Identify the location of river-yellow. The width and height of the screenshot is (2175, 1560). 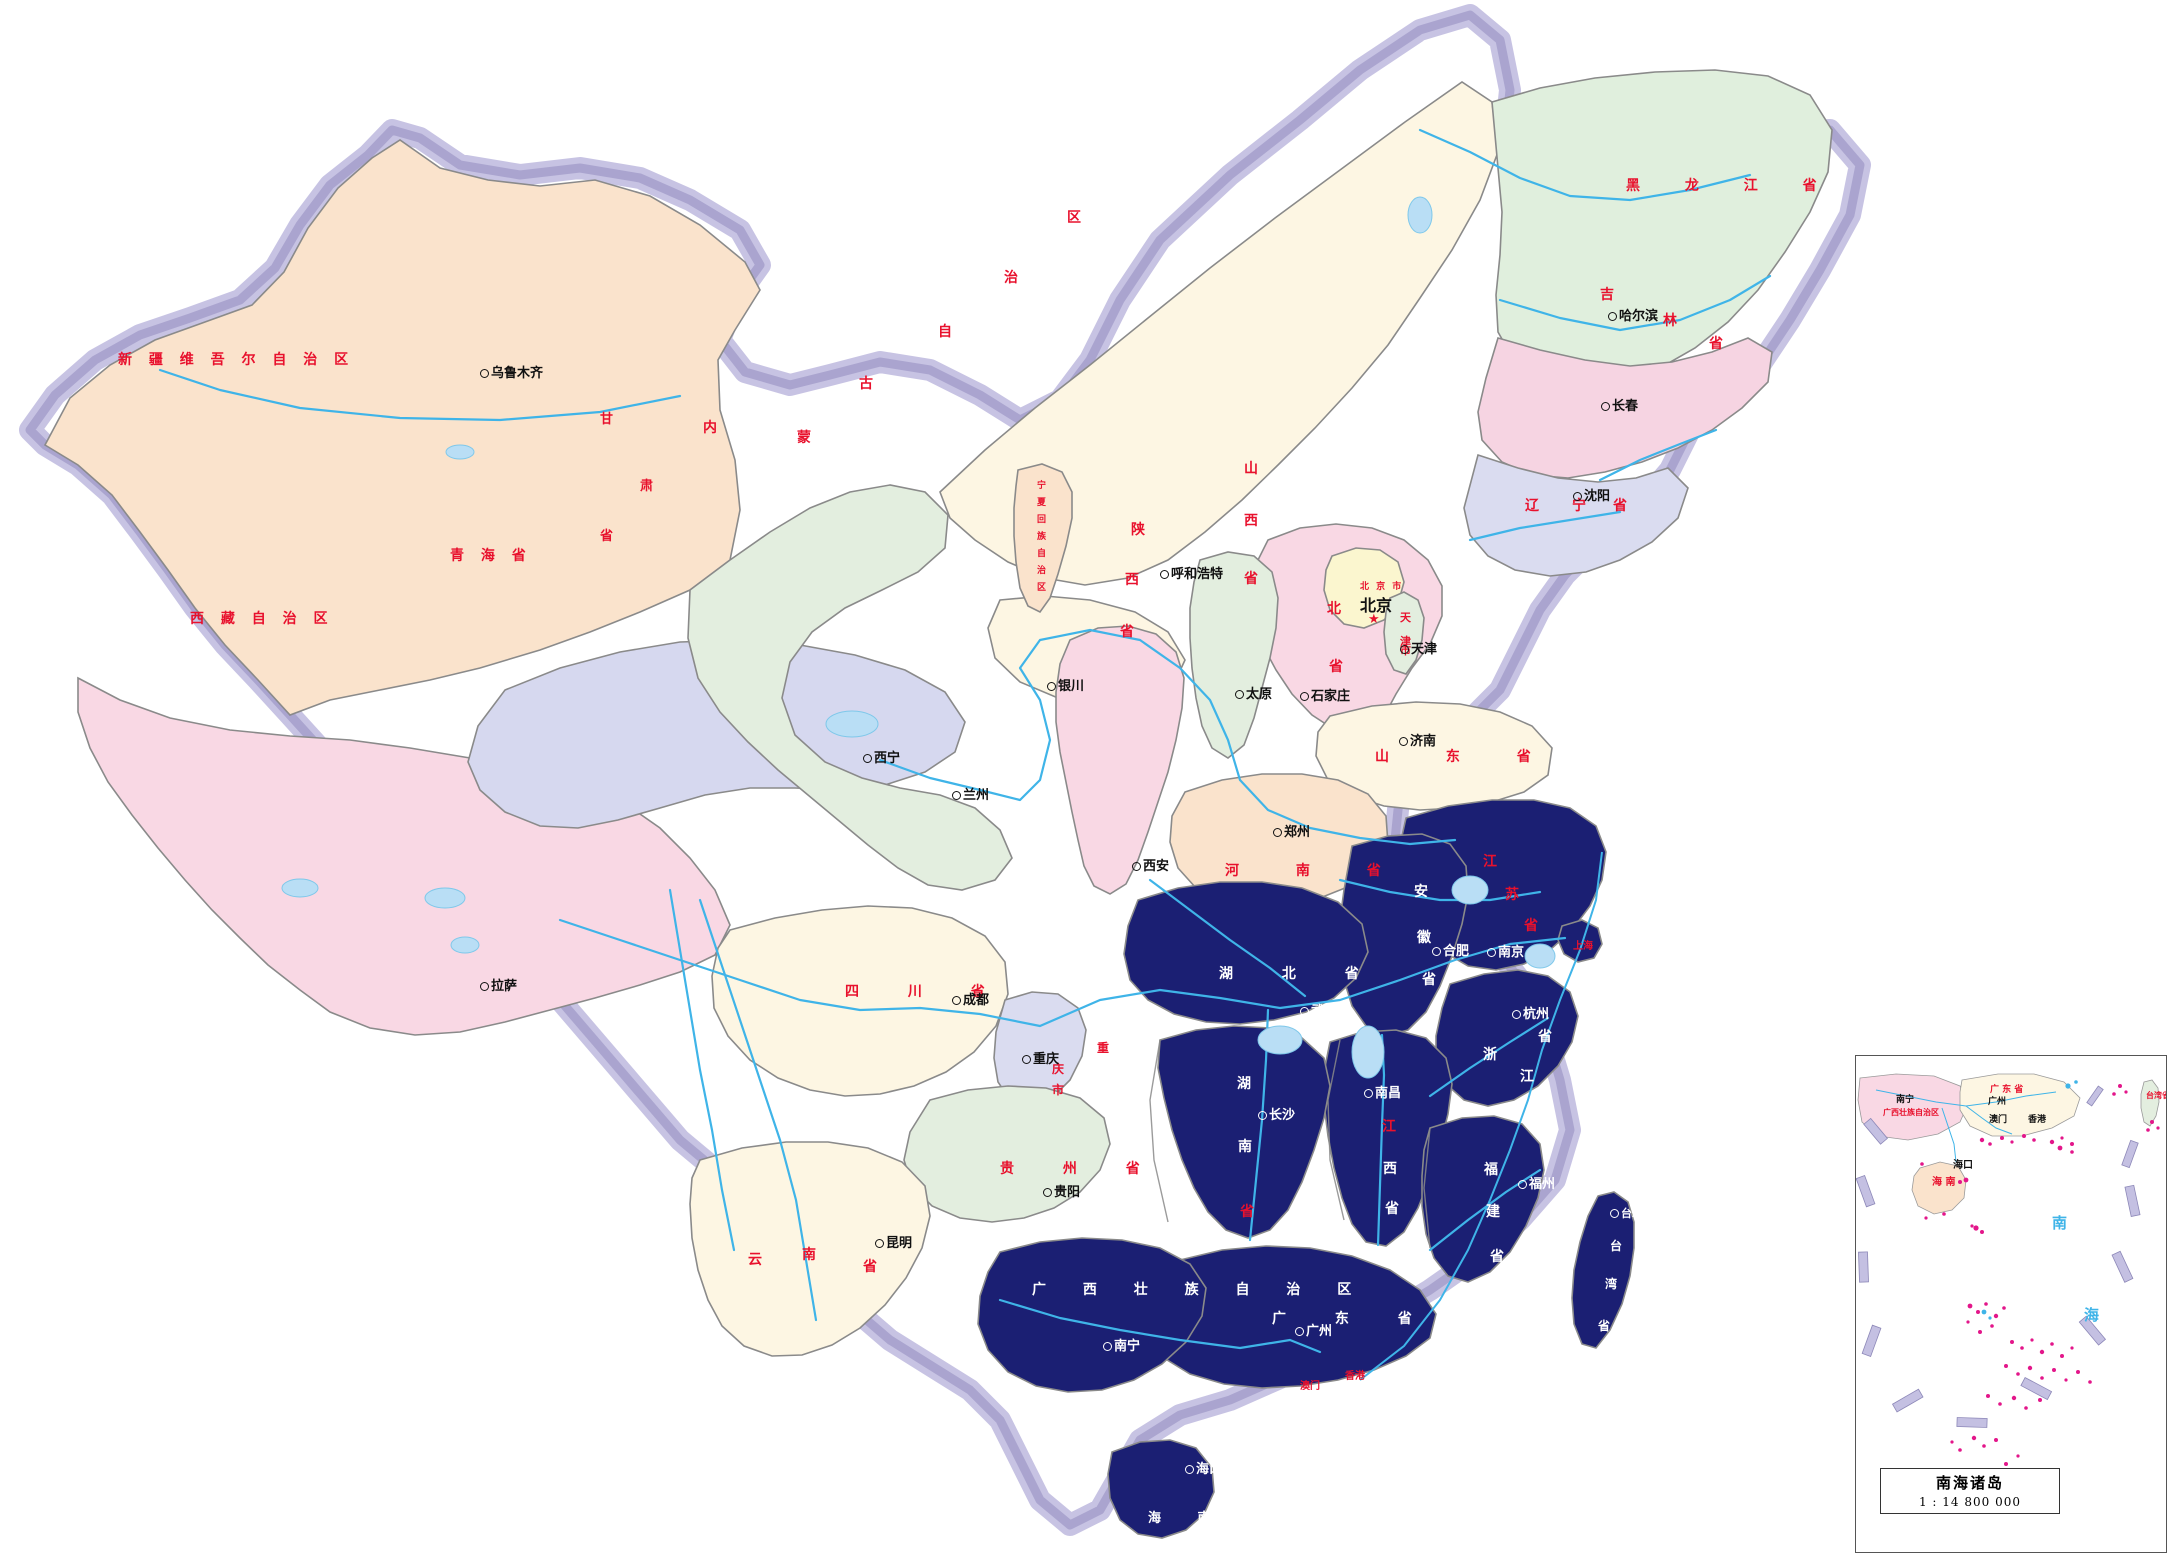
(1167, 737).